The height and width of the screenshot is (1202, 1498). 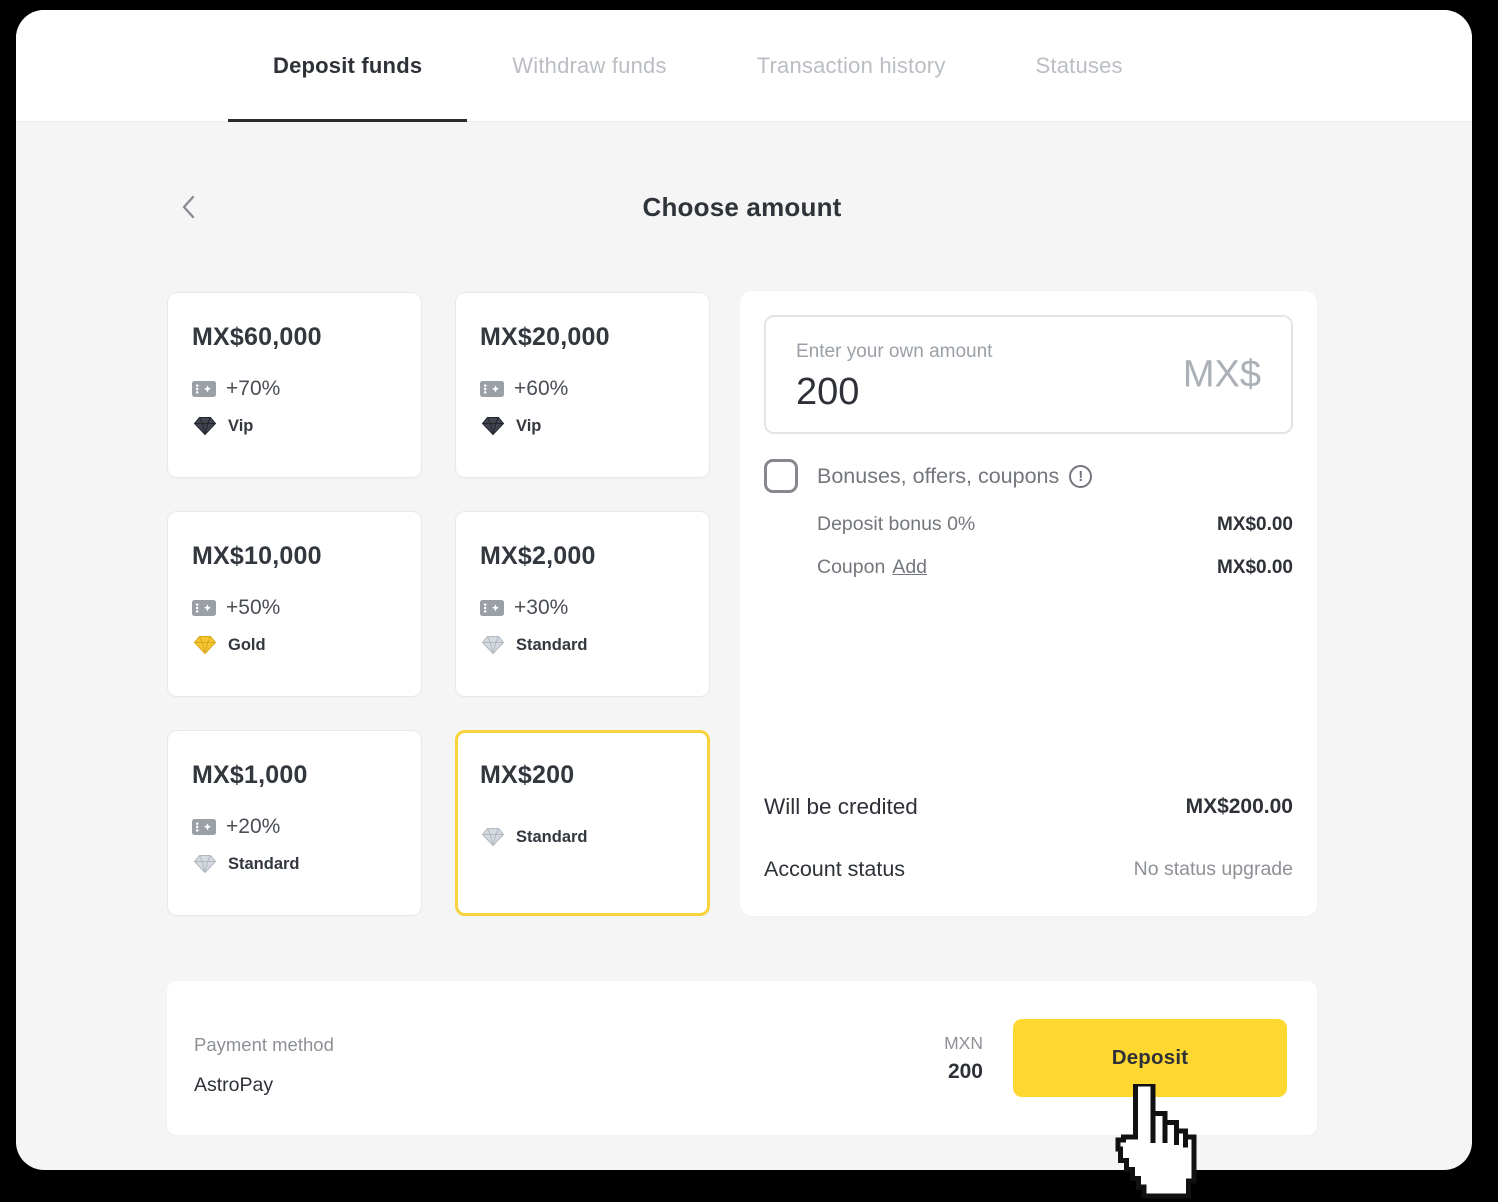 I want to click on card-bonus: +30%, so click(x=541, y=607).